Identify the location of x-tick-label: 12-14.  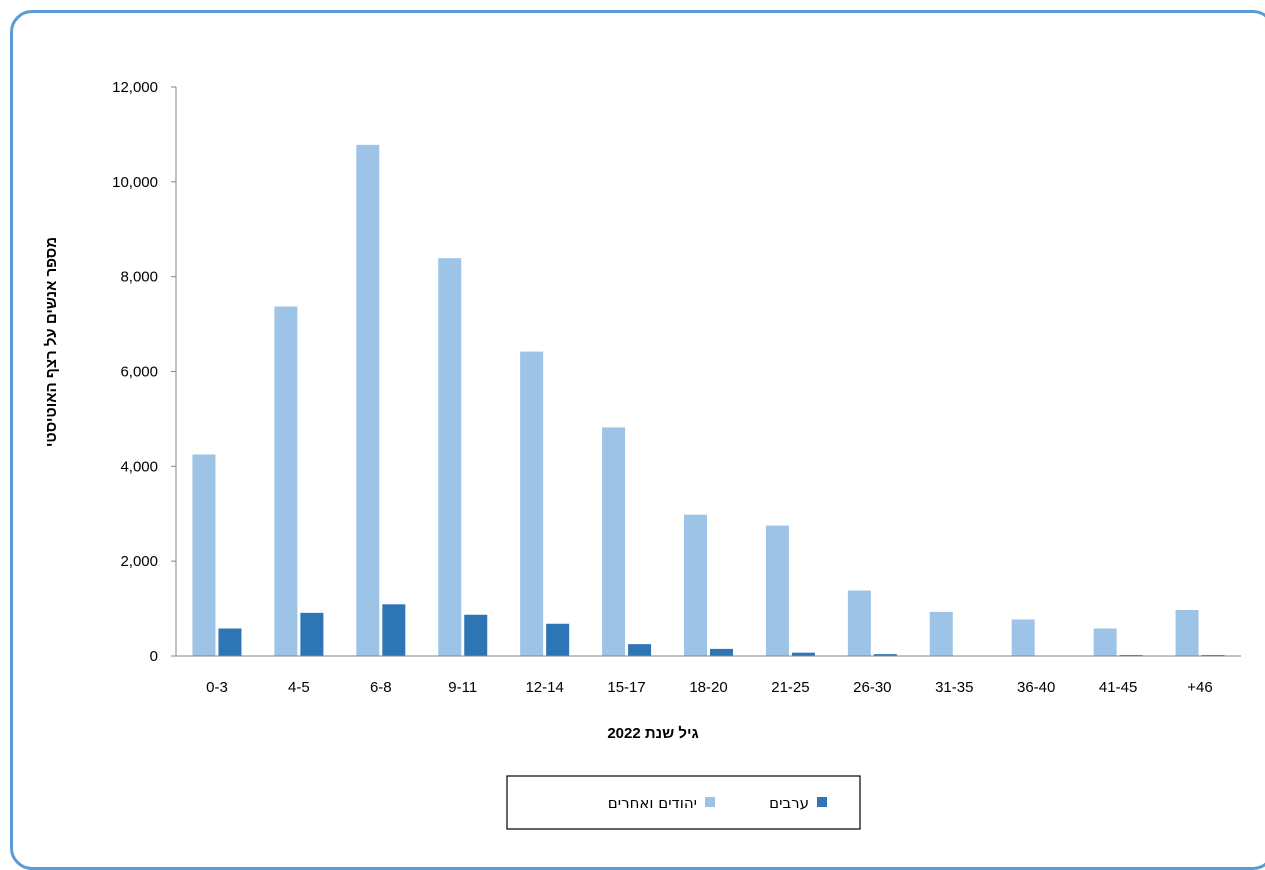
(544, 687).